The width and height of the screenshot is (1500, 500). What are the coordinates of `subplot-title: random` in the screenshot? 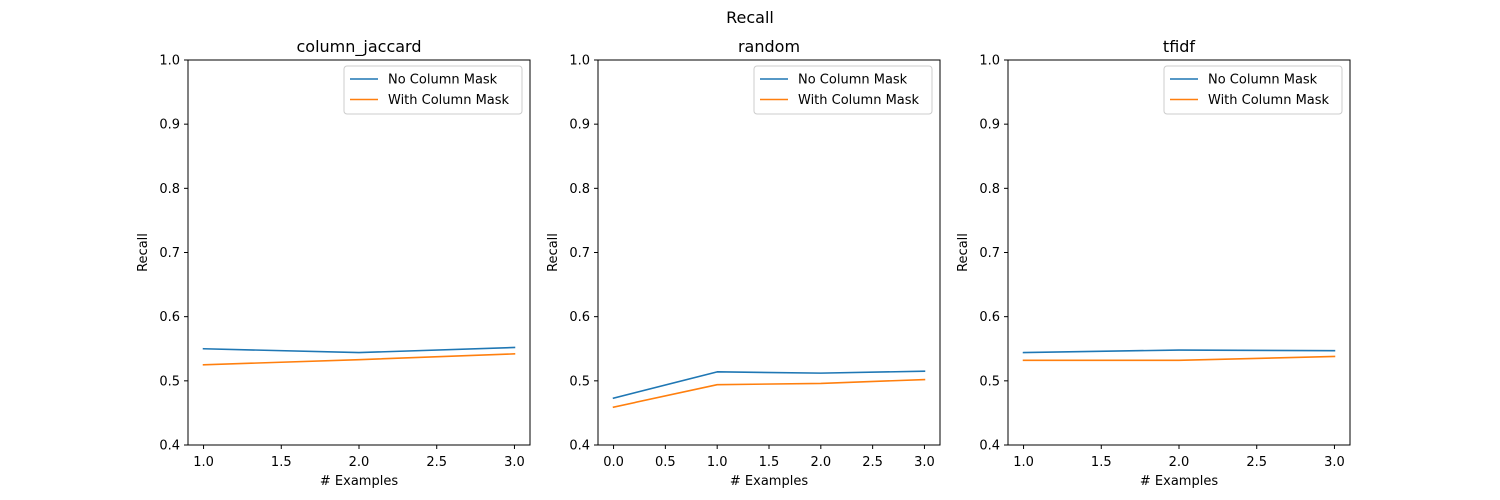 It's located at (769, 46).